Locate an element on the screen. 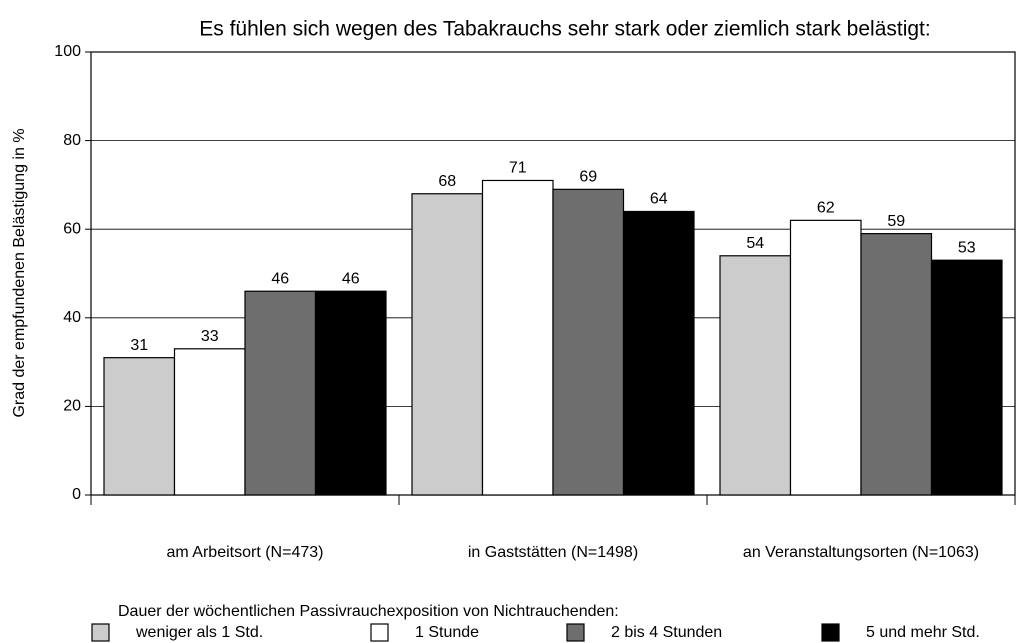 This screenshot has width=1024, height=643. data-label: 54 is located at coordinates (755, 243).